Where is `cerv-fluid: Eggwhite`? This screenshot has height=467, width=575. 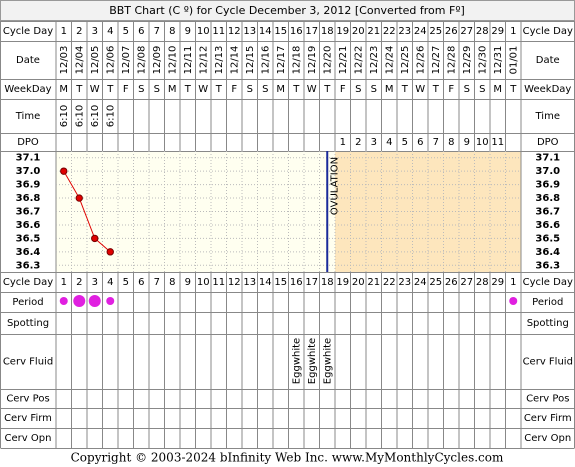 cerv-fluid: Eggwhite is located at coordinates (312, 361).